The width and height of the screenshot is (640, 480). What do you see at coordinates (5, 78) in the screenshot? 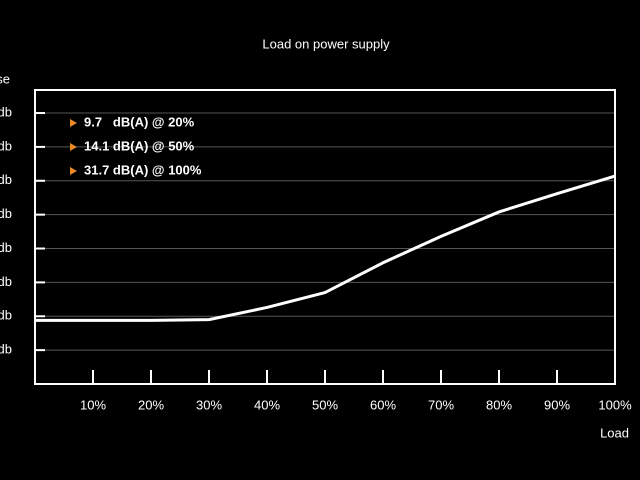
I see `y-axis-label: se` at bounding box center [5, 78].